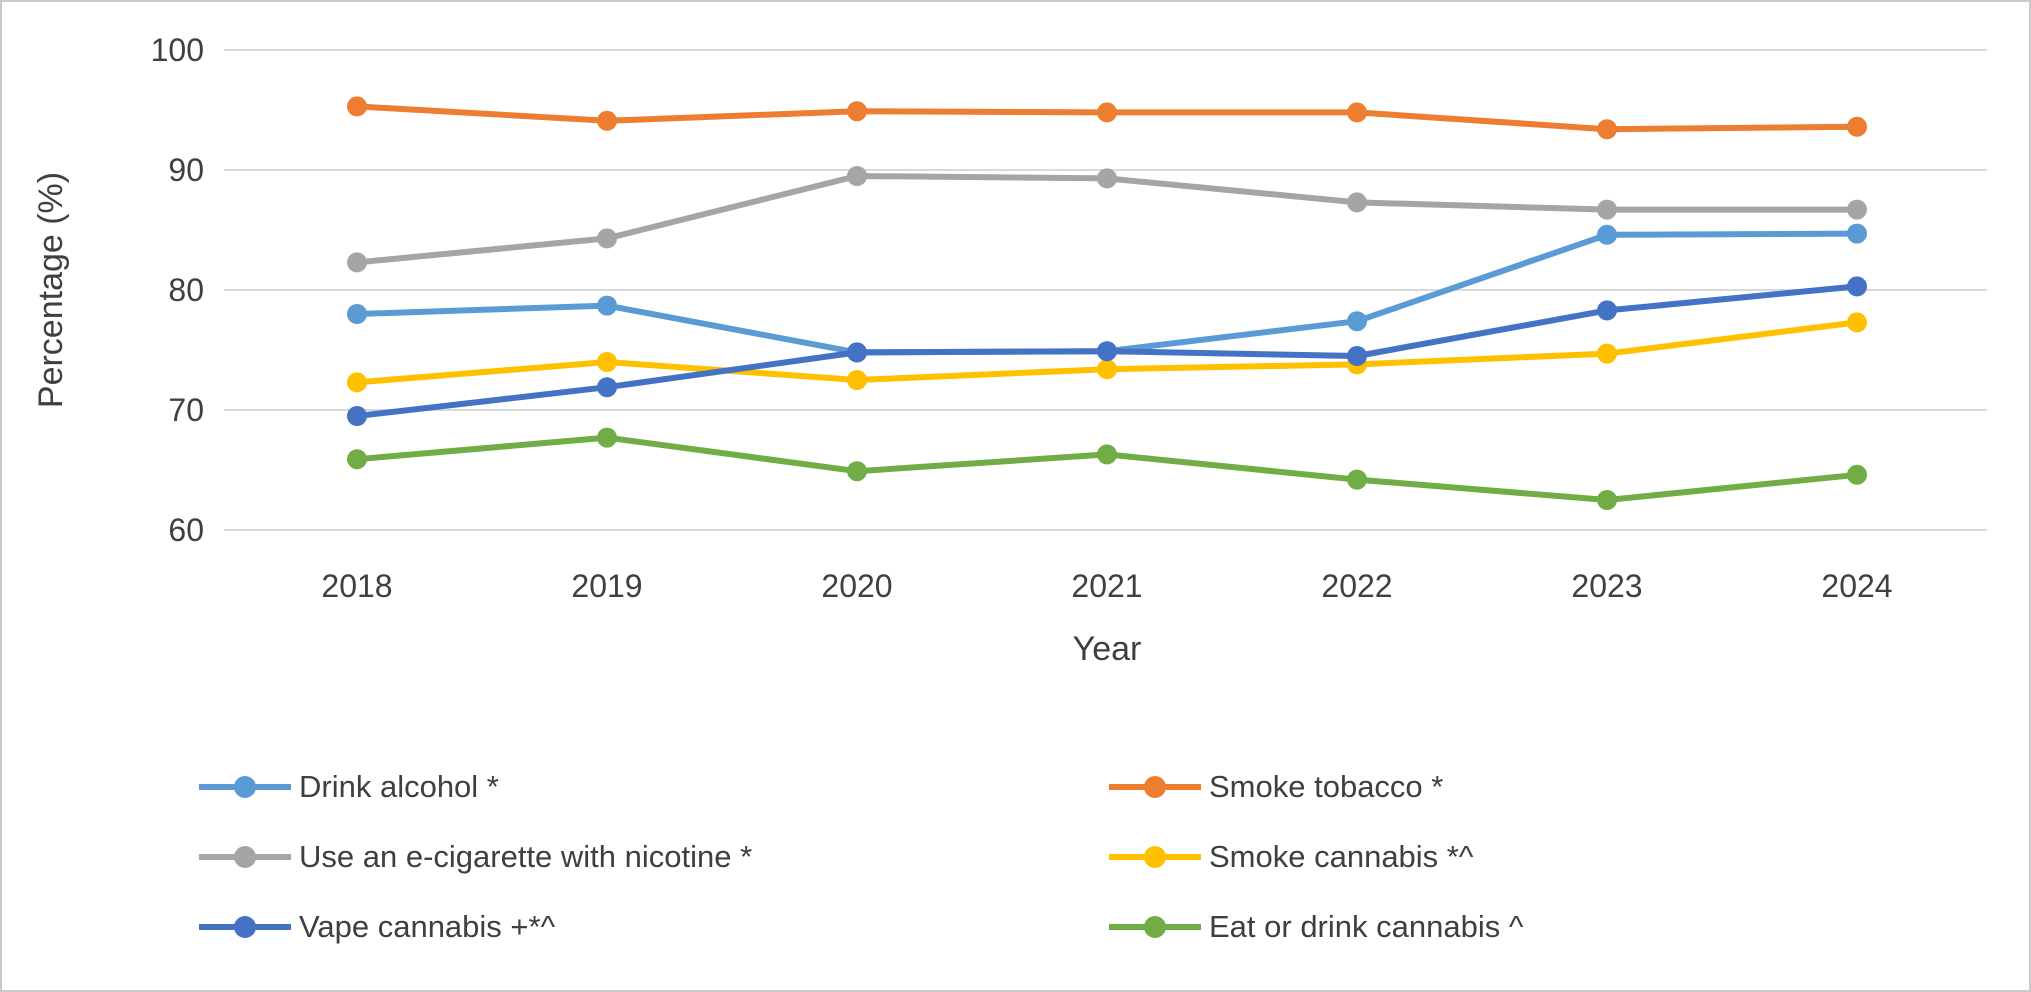  Describe the element at coordinates (1107, 649) in the screenshot. I see `x-axis-title: Year` at that location.